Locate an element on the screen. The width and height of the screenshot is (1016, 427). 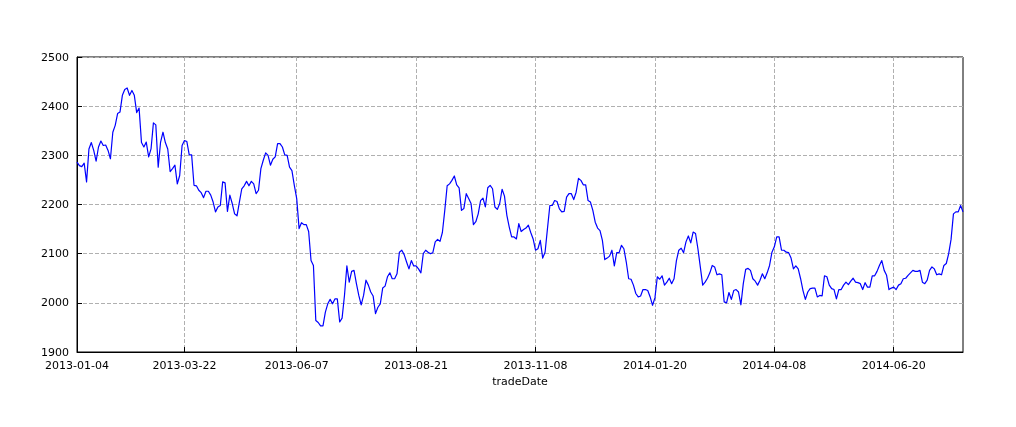
y-tick-label: 1900 is located at coordinates (55, 352).